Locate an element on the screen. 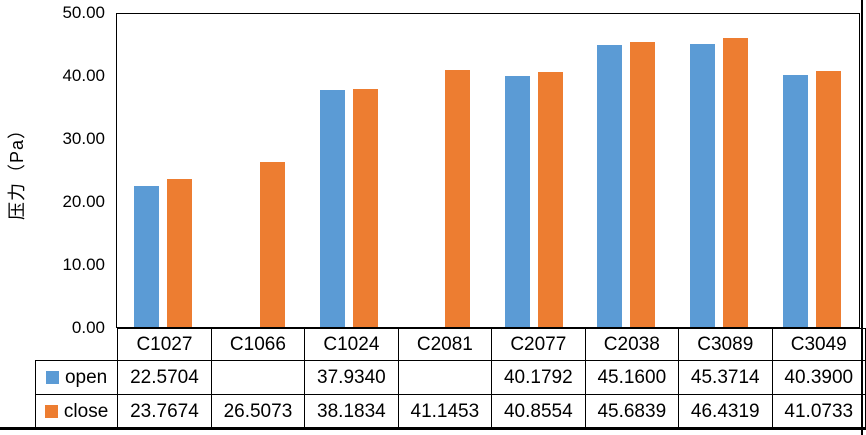 This screenshot has height=435, width=866. value-cell: 41.1453 is located at coordinates (445, 411).